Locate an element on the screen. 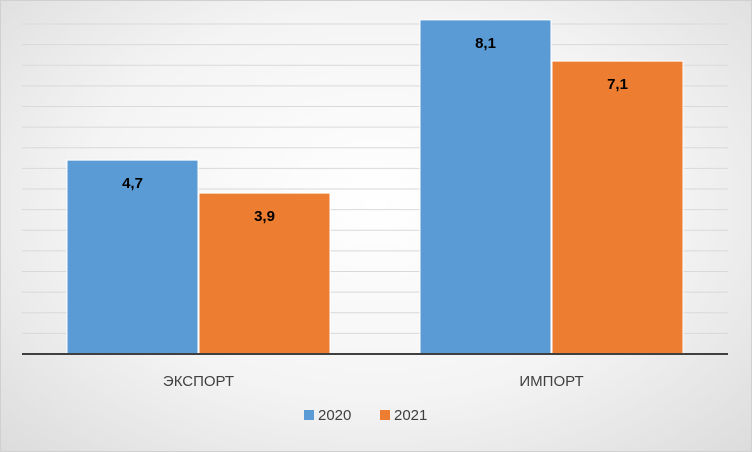 The image size is (752, 452). category-label: ЭКСПОРТ is located at coordinates (198, 381).